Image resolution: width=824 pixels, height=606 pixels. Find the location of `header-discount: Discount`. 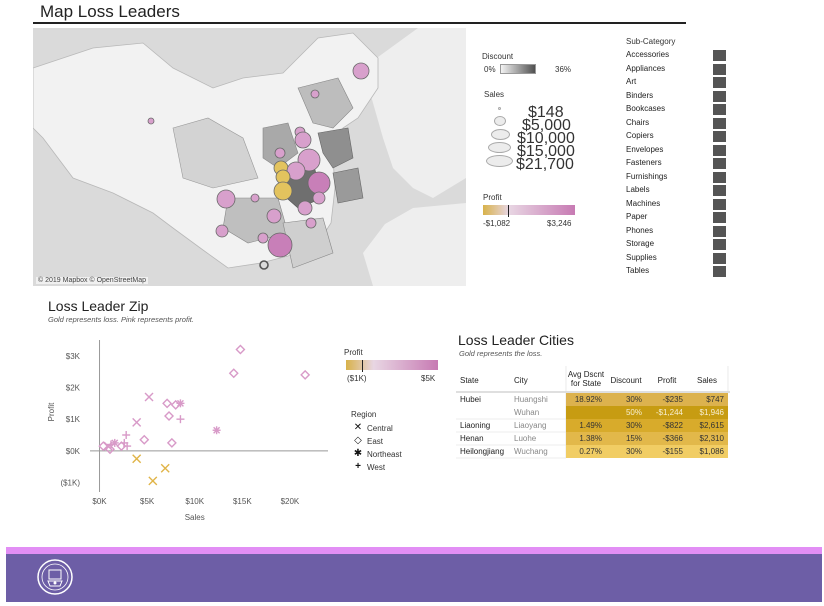

header-discount: Discount is located at coordinates (626, 380).